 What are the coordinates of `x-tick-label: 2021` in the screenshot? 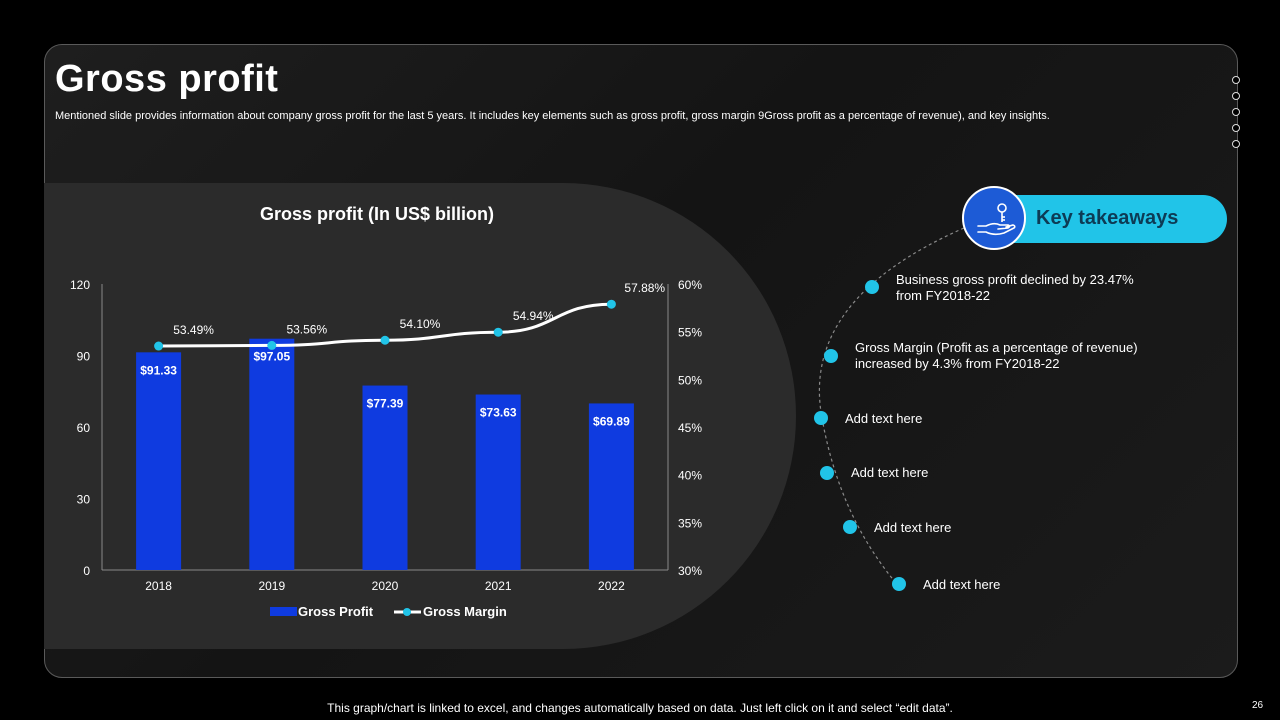 It's located at (498, 586).